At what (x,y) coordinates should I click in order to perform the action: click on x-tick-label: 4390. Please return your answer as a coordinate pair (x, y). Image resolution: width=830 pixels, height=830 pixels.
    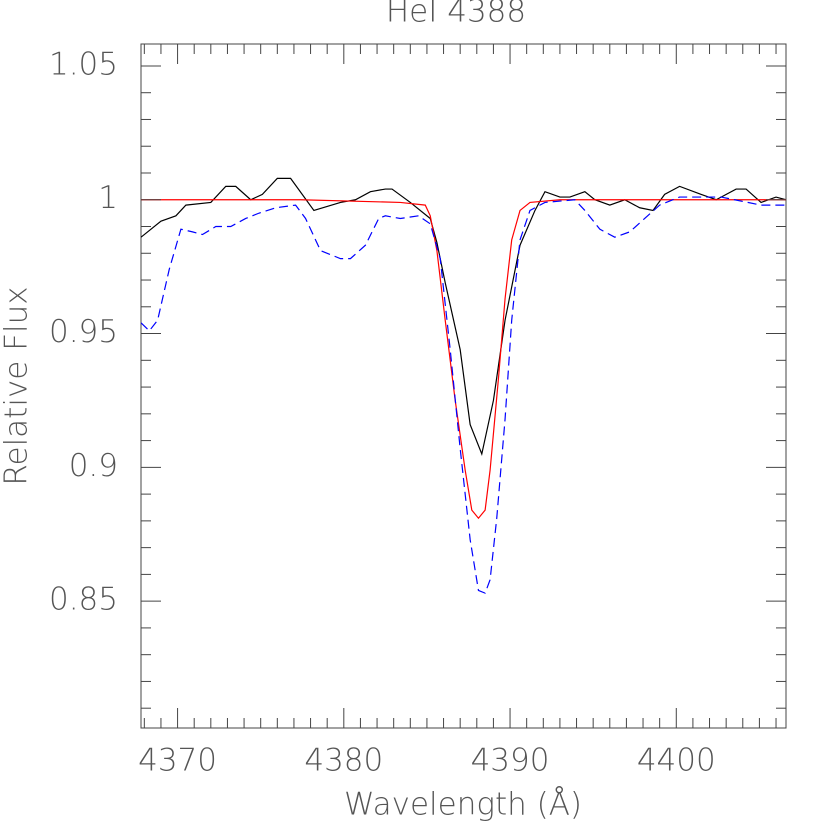
    Looking at the image, I should click on (510, 761).